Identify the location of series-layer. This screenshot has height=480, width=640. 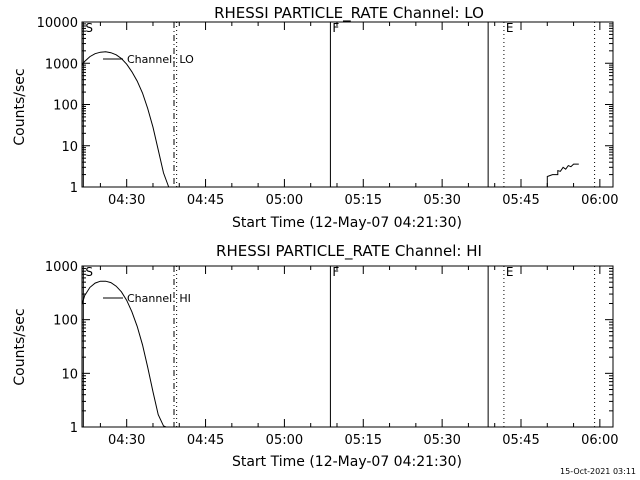
(124, 354).